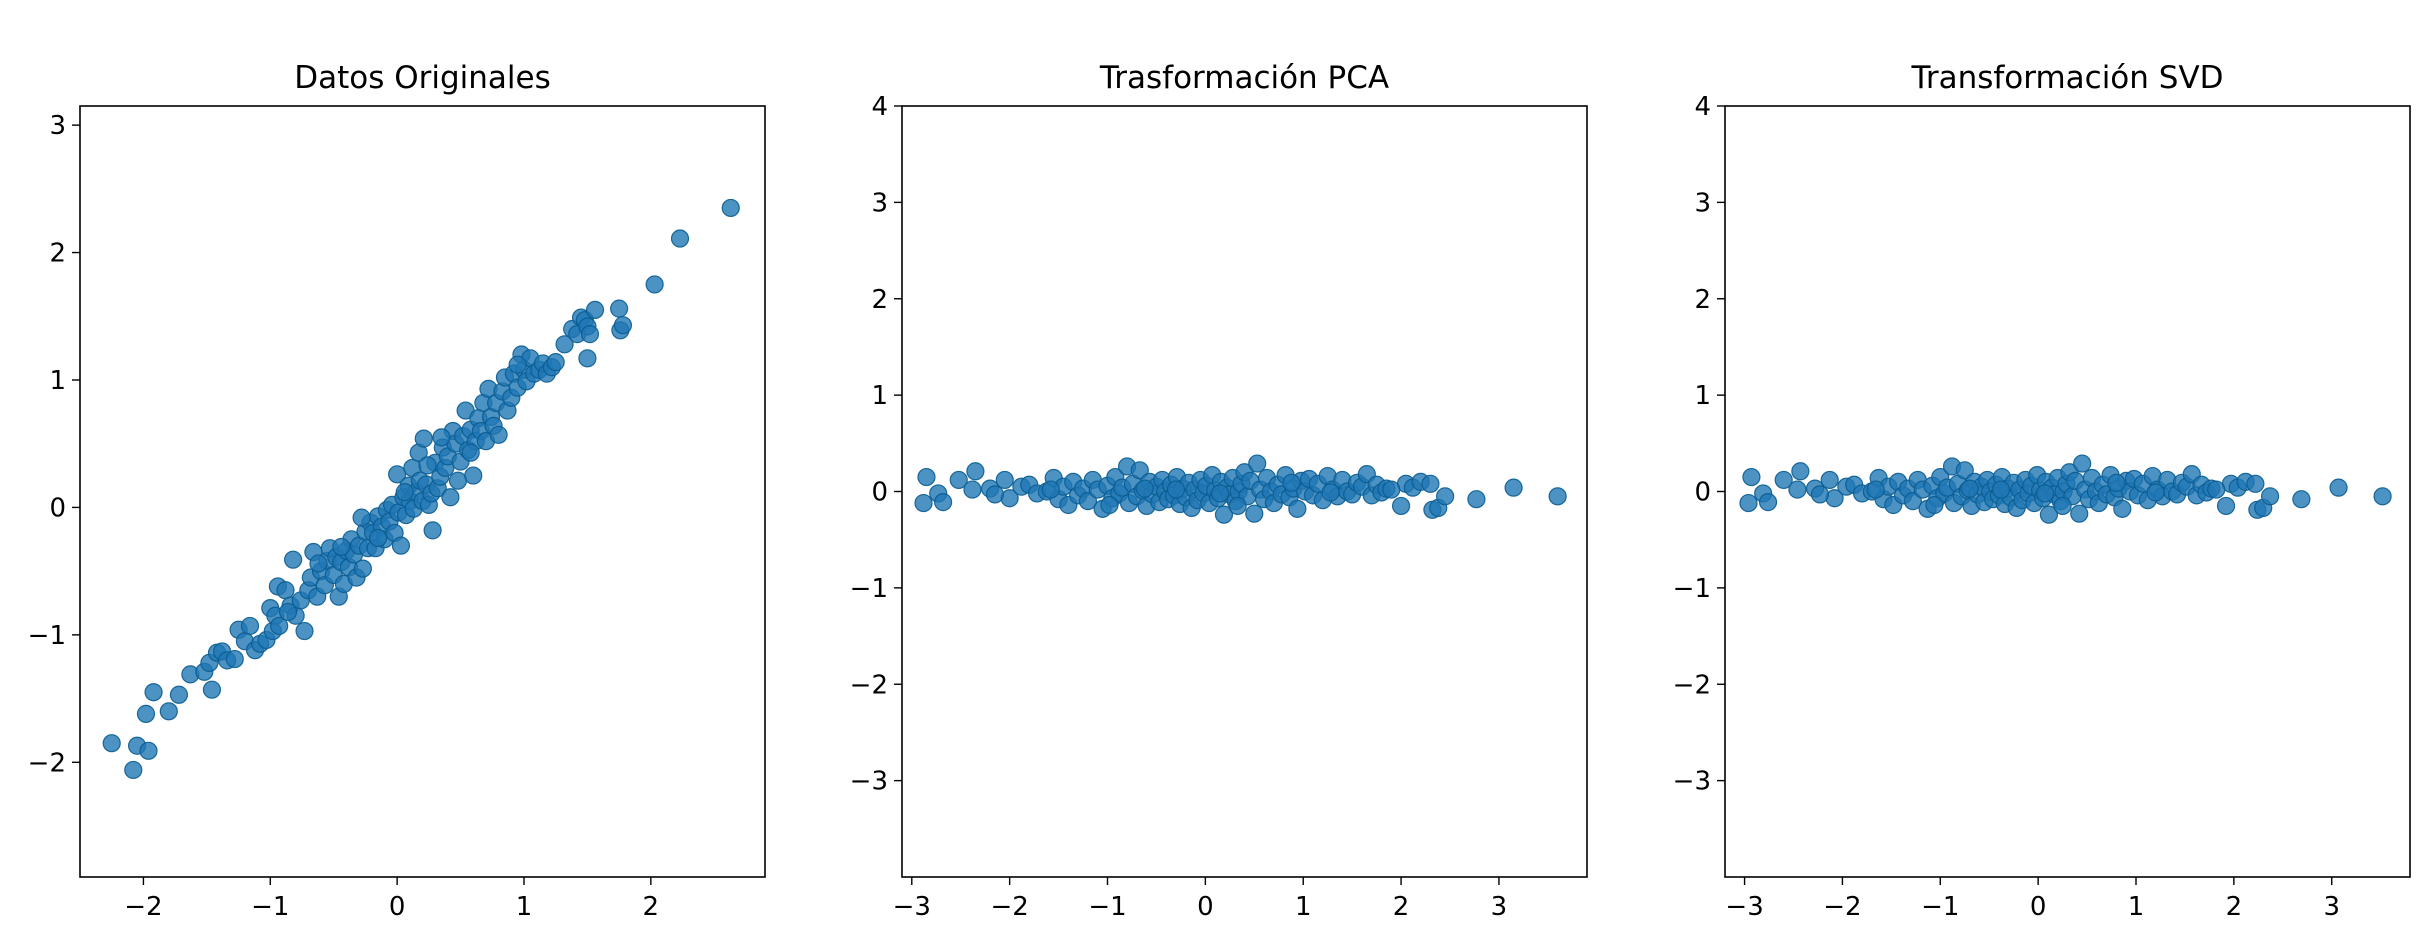 This screenshot has width=2430, height=946. What do you see at coordinates (1244, 78) in the screenshot?
I see `plot-title: Trasformación PCA` at bounding box center [1244, 78].